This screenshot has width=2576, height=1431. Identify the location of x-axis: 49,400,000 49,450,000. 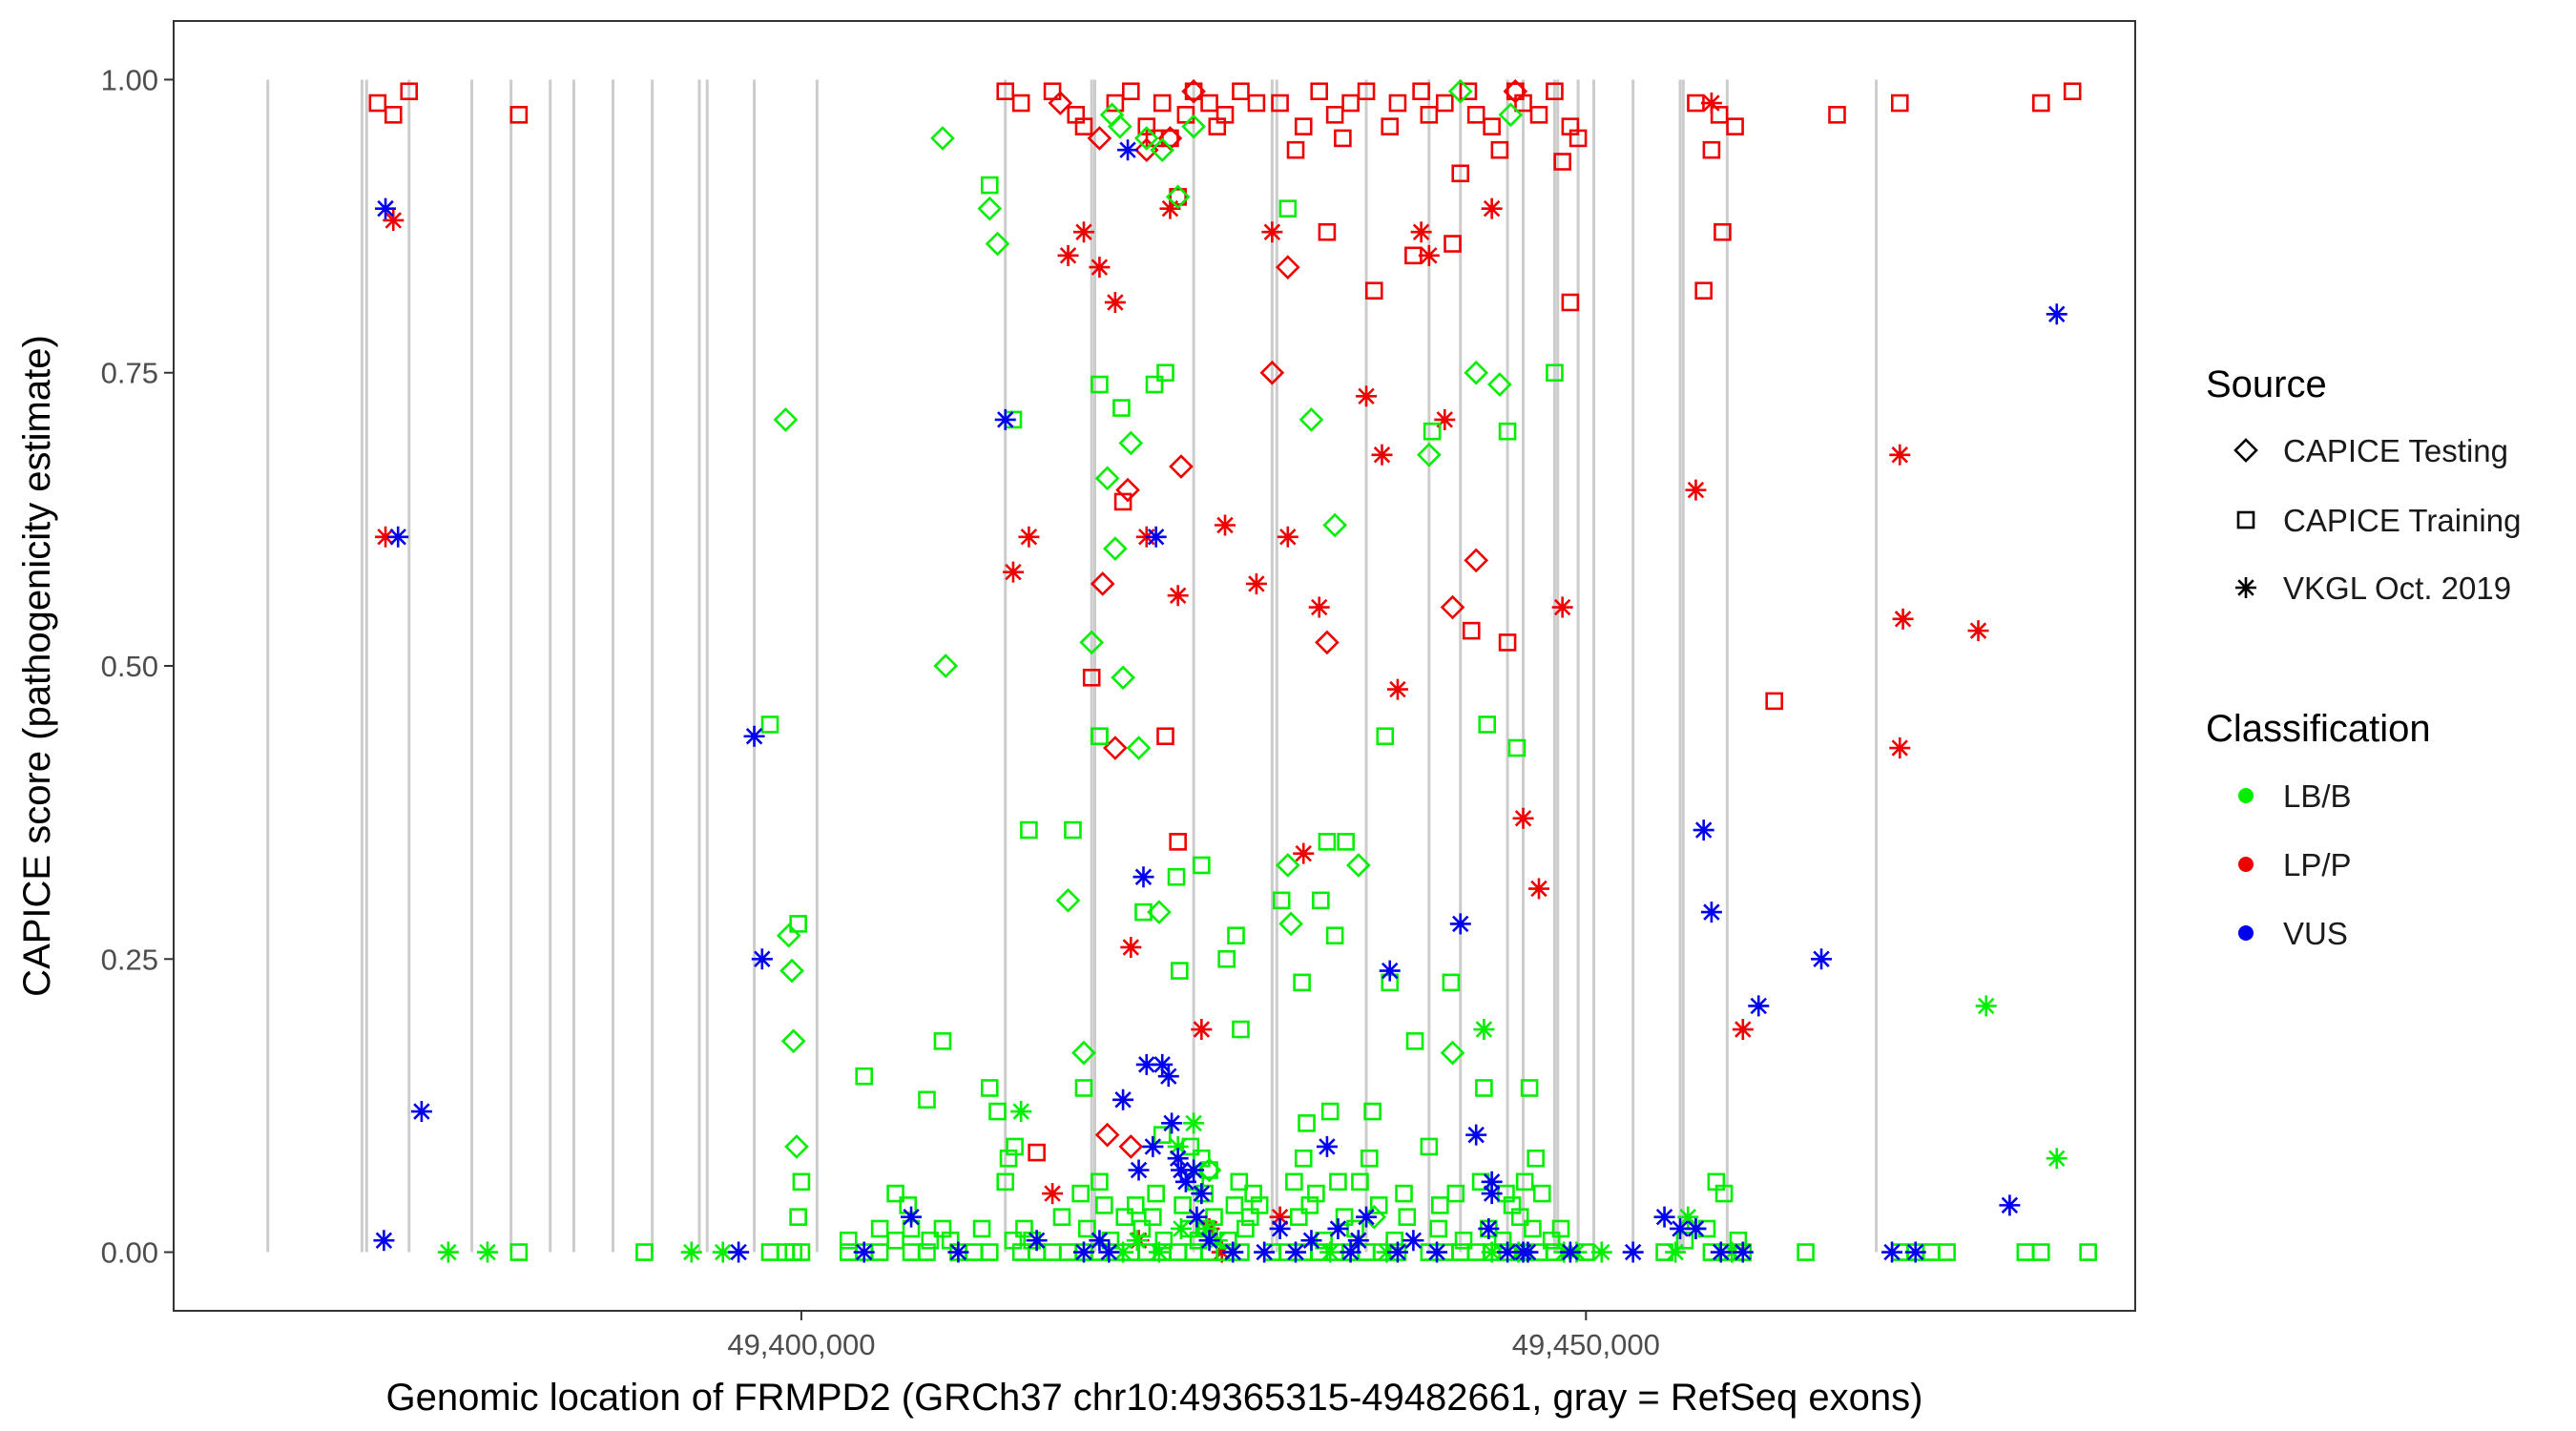
(1193, 1336).